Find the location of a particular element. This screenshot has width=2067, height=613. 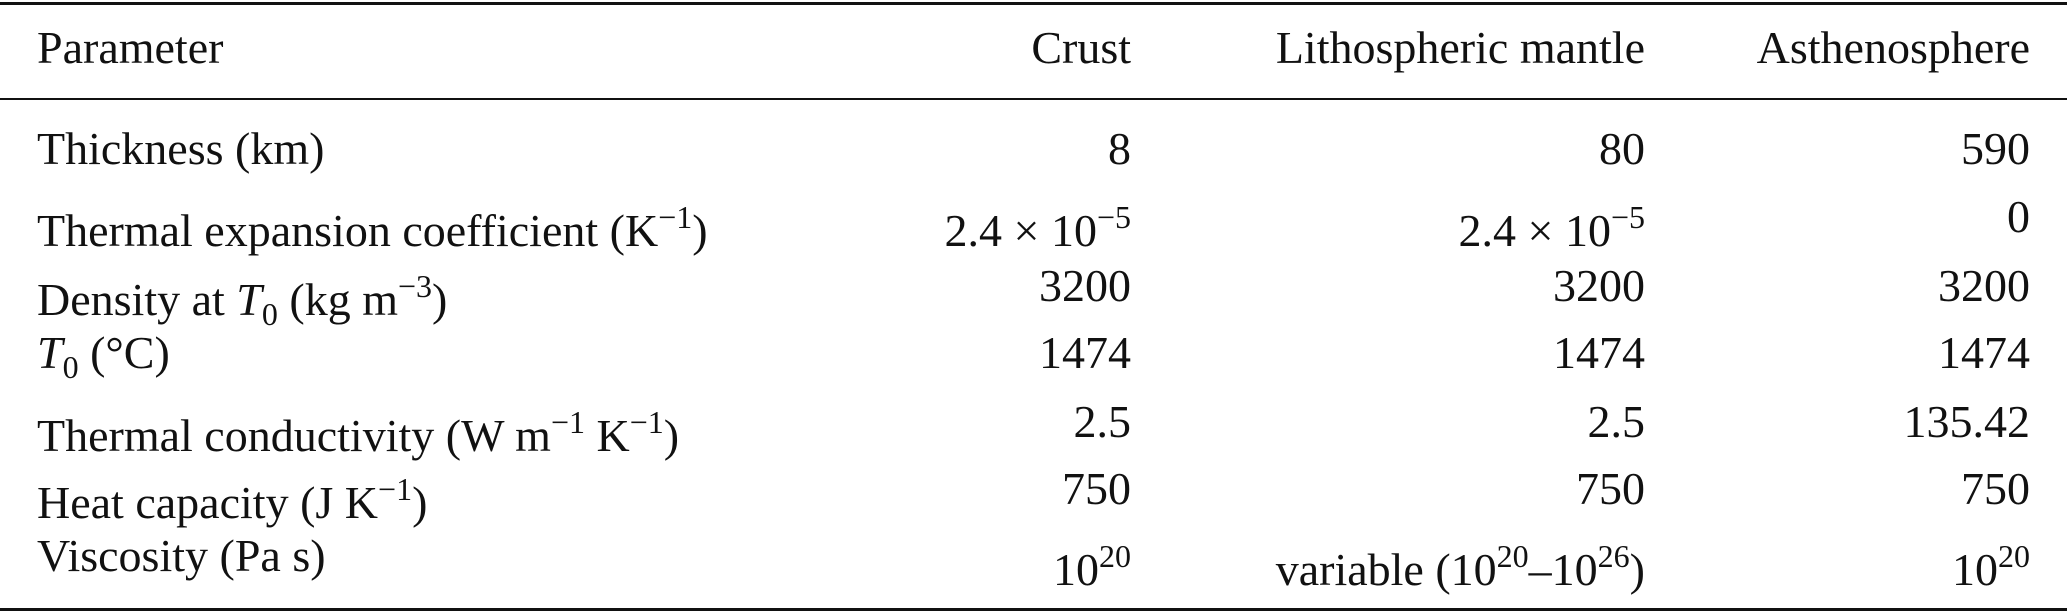

cell-text: Thickness (km) is located at coordinates (181, 148).